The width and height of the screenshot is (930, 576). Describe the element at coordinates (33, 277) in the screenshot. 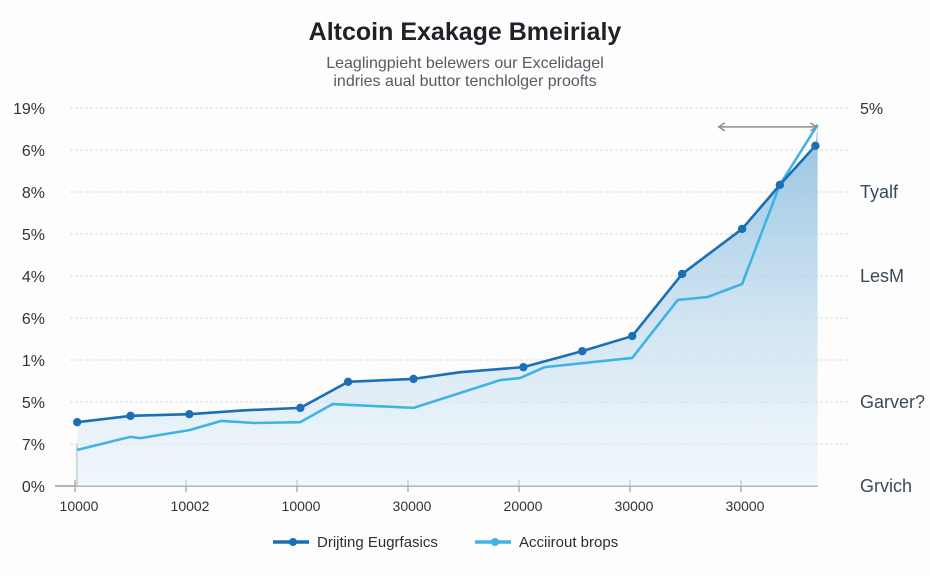

I see `y-tick-label: 4%` at that location.